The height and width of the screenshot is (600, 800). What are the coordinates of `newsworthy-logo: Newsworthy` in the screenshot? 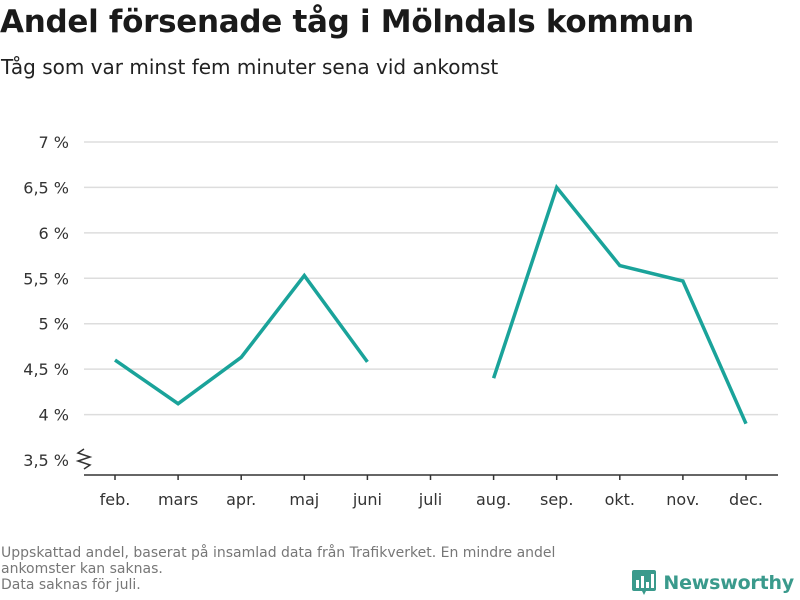 It's located at (712, 583).